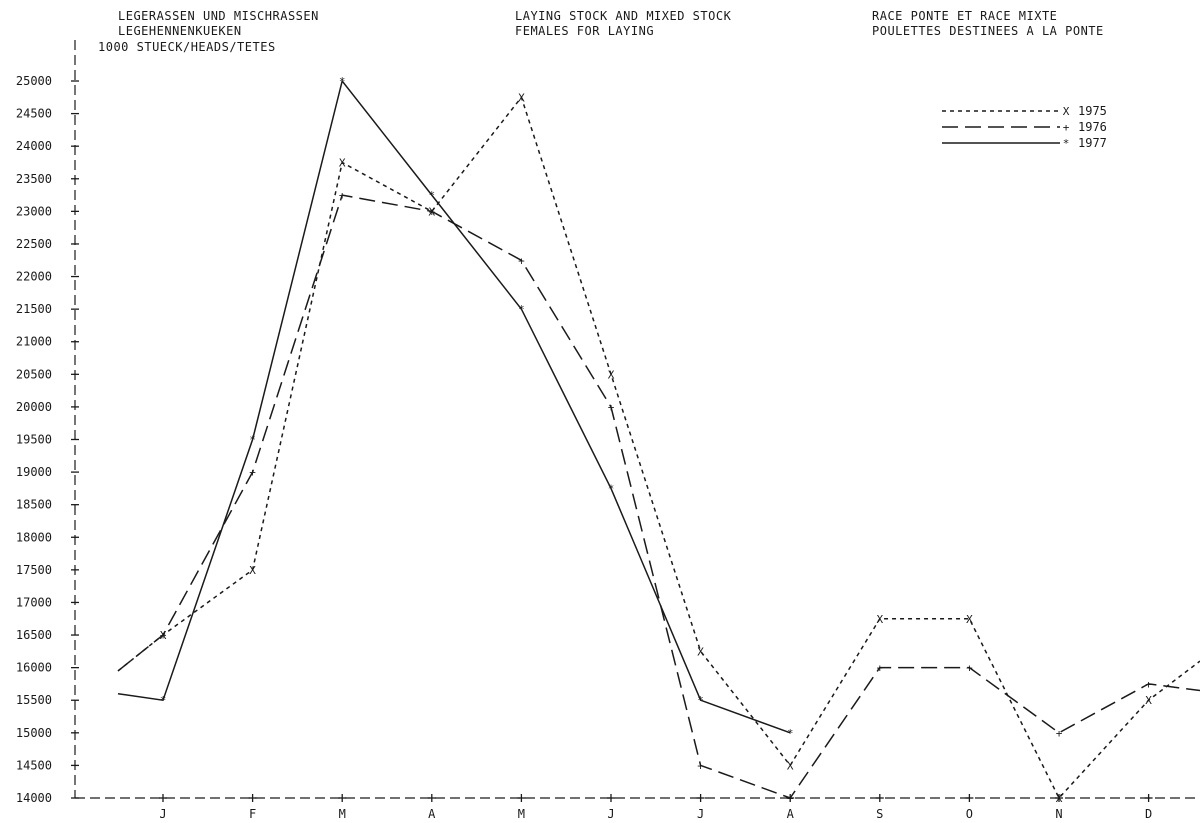 Image resolution: width=1200 pixels, height=823 pixels. Describe the element at coordinates (34, 798) in the screenshot. I see `y-tick-label: 14000` at that location.